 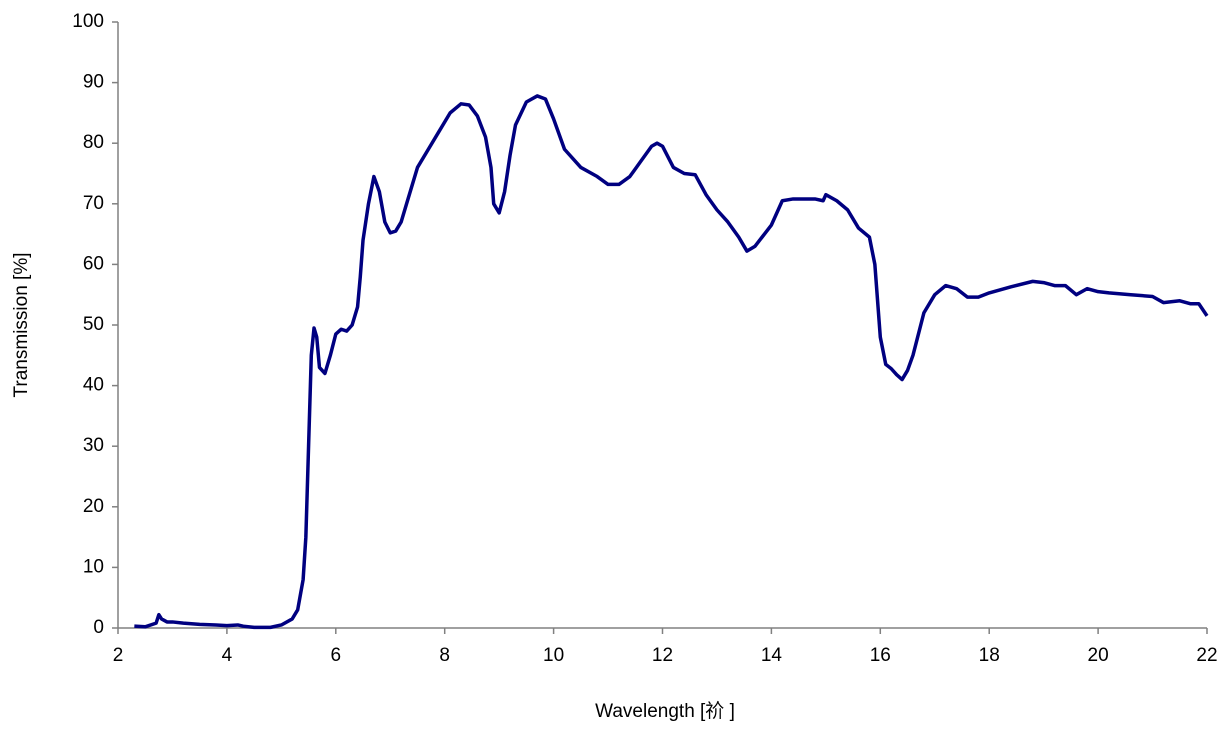 I want to click on x-tick-label: 14, so click(x=772, y=655).